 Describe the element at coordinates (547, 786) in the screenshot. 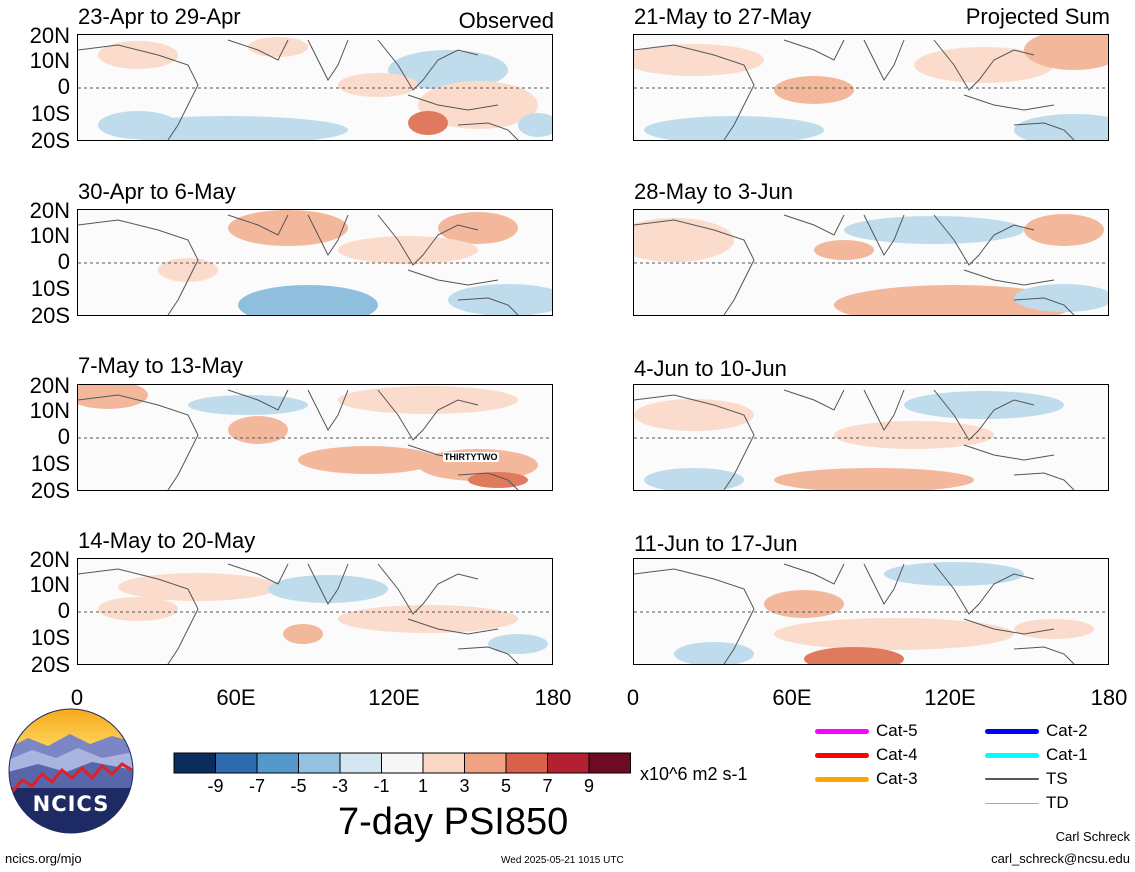

I see `colorbar-tick-label: 7` at that location.